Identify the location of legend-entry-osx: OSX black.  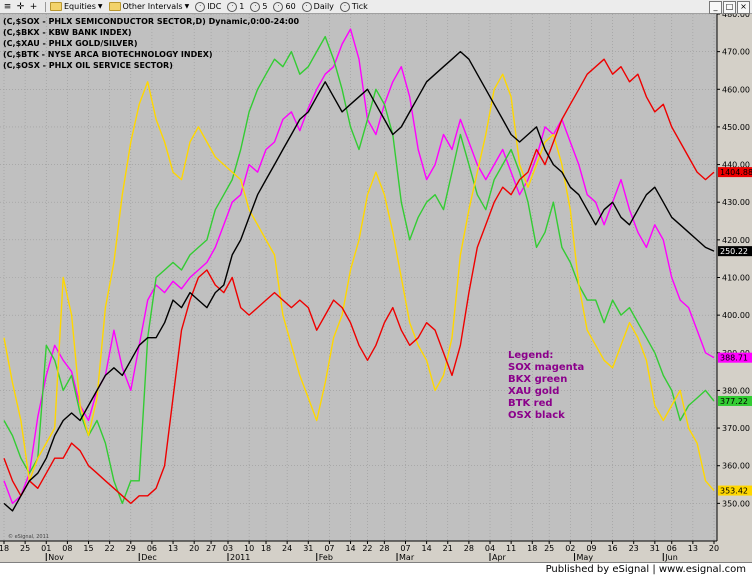
(536, 415).